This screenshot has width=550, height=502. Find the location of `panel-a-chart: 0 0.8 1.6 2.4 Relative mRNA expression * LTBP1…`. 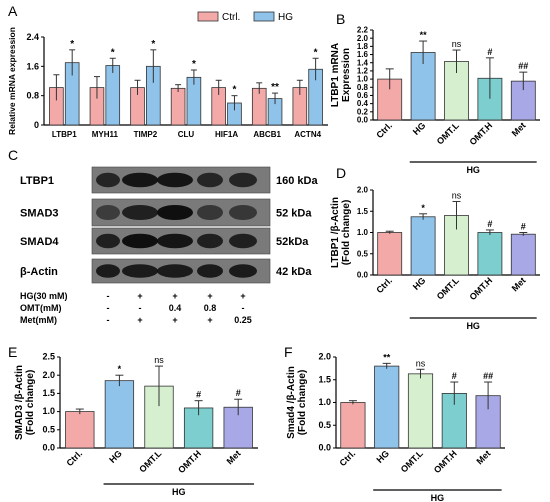

panel-a-chart: 0 0.8 1.6 2.4 Relative mRNA expression * LTBP1… is located at coordinates (167, 75).